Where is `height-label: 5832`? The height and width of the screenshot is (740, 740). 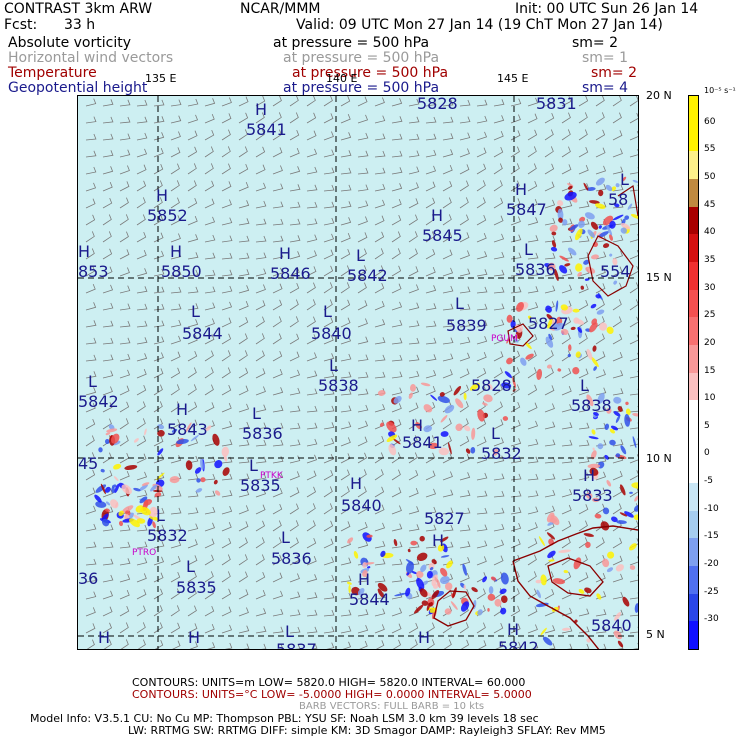
height-label: 5832 is located at coordinates (501, 453).